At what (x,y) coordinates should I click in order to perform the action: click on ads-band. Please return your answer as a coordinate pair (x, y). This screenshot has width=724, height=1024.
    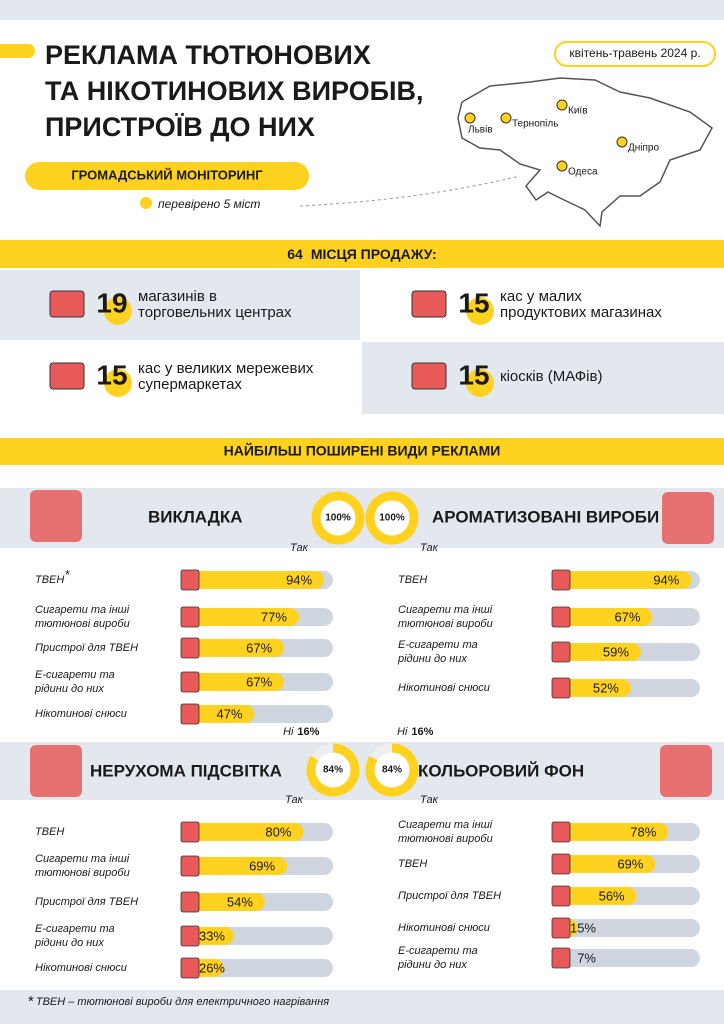
    Looking at the image, I should click on (362, 451).